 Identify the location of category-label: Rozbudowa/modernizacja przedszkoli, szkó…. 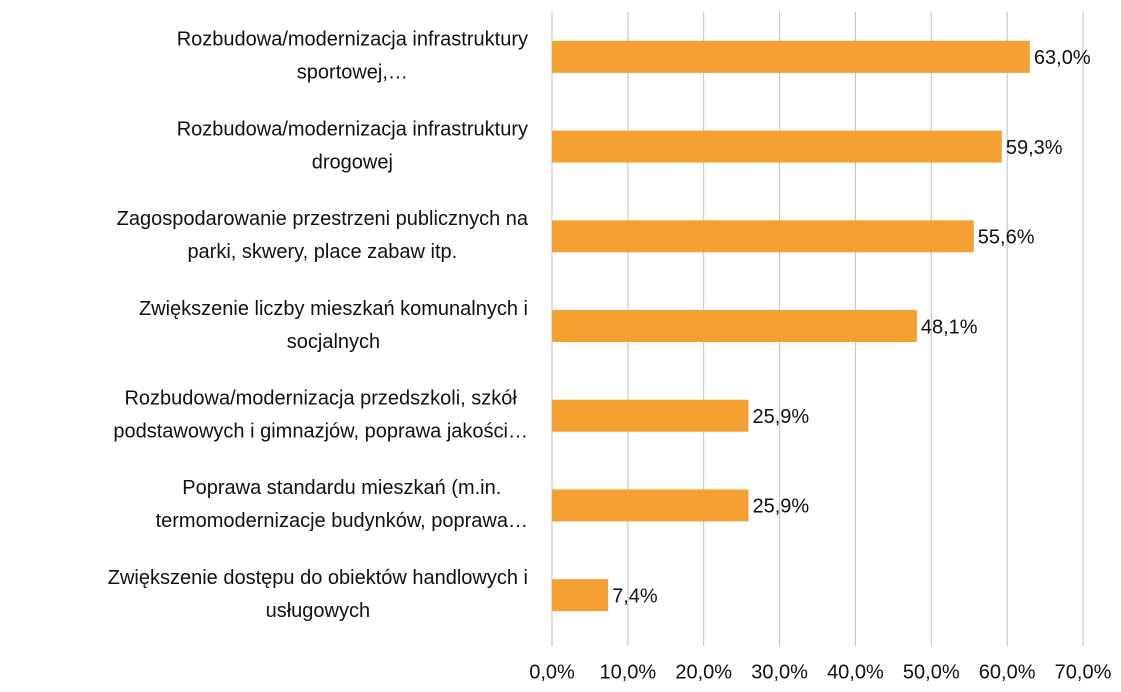
(320, 398).